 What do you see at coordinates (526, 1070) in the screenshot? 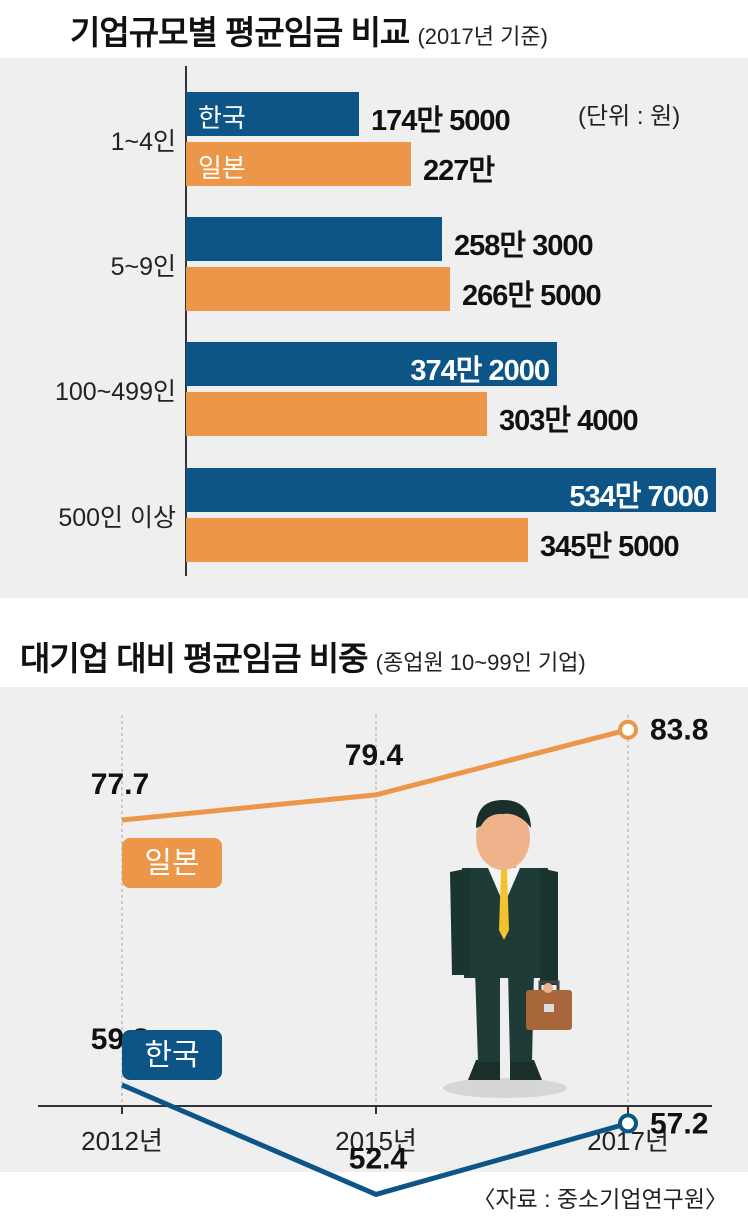
I see `right-shoe` at bounding box center [526, 1070].